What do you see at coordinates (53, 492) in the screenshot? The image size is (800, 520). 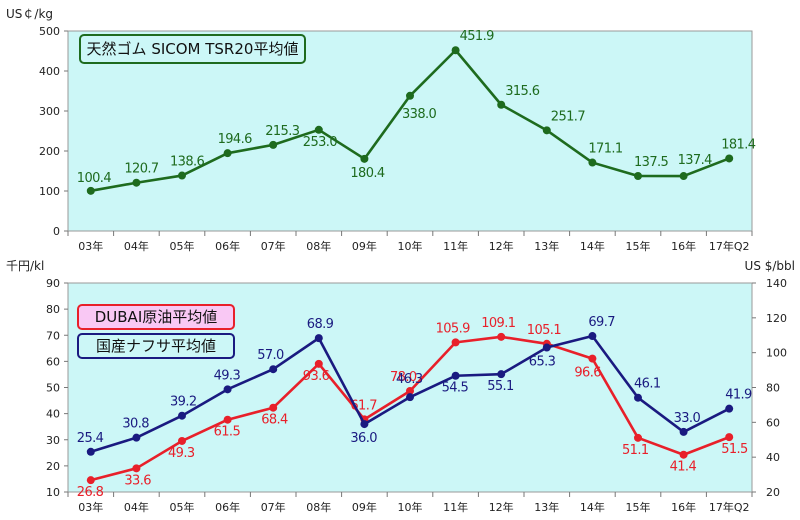 I see `y-tick-label: 10` at bounding box center [53, 492].